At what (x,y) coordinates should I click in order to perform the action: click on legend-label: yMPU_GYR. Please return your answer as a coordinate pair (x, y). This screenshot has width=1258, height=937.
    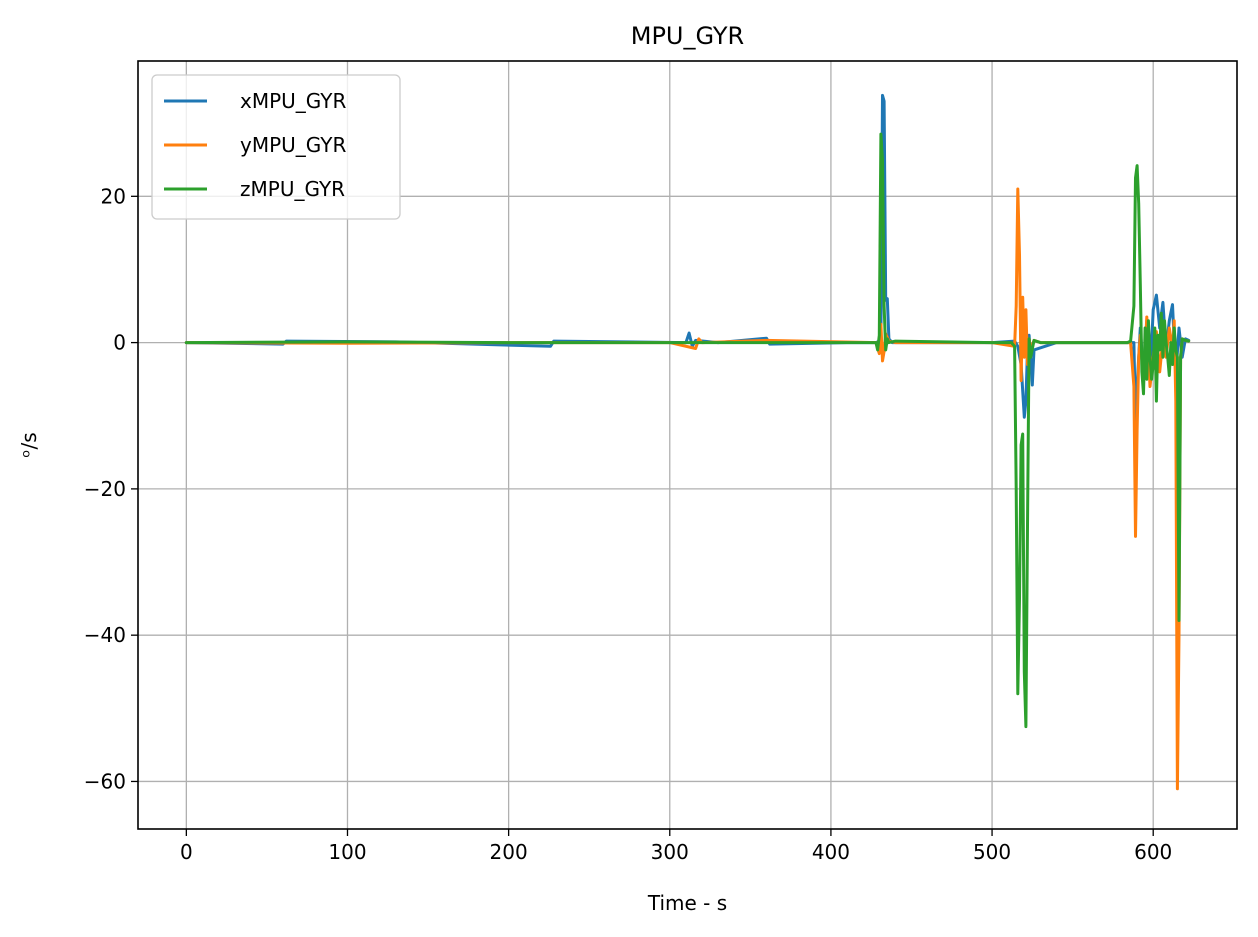
    Looking at the image, I should click on (293, 145).